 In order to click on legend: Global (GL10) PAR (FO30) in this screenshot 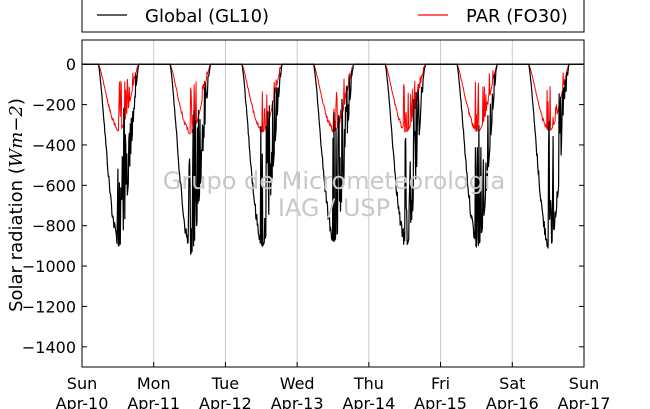, I will do `click(333, 16)`.